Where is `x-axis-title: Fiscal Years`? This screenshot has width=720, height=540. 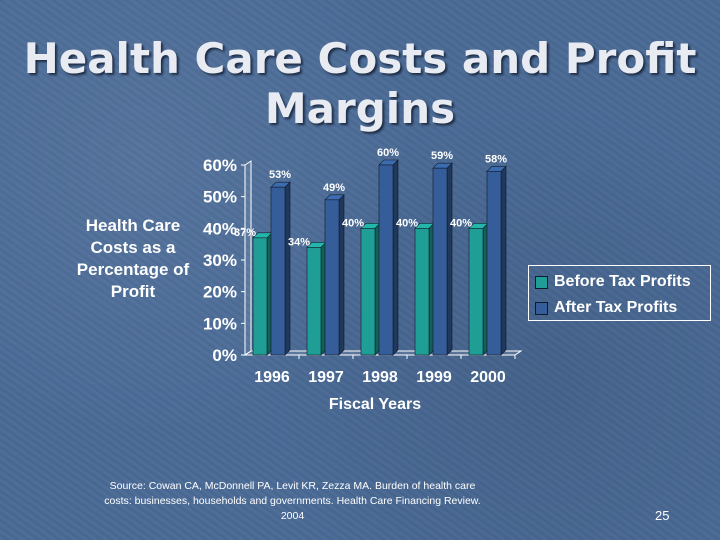
x-axis-title: Fiscal Years is located at coordinates (375, 404).